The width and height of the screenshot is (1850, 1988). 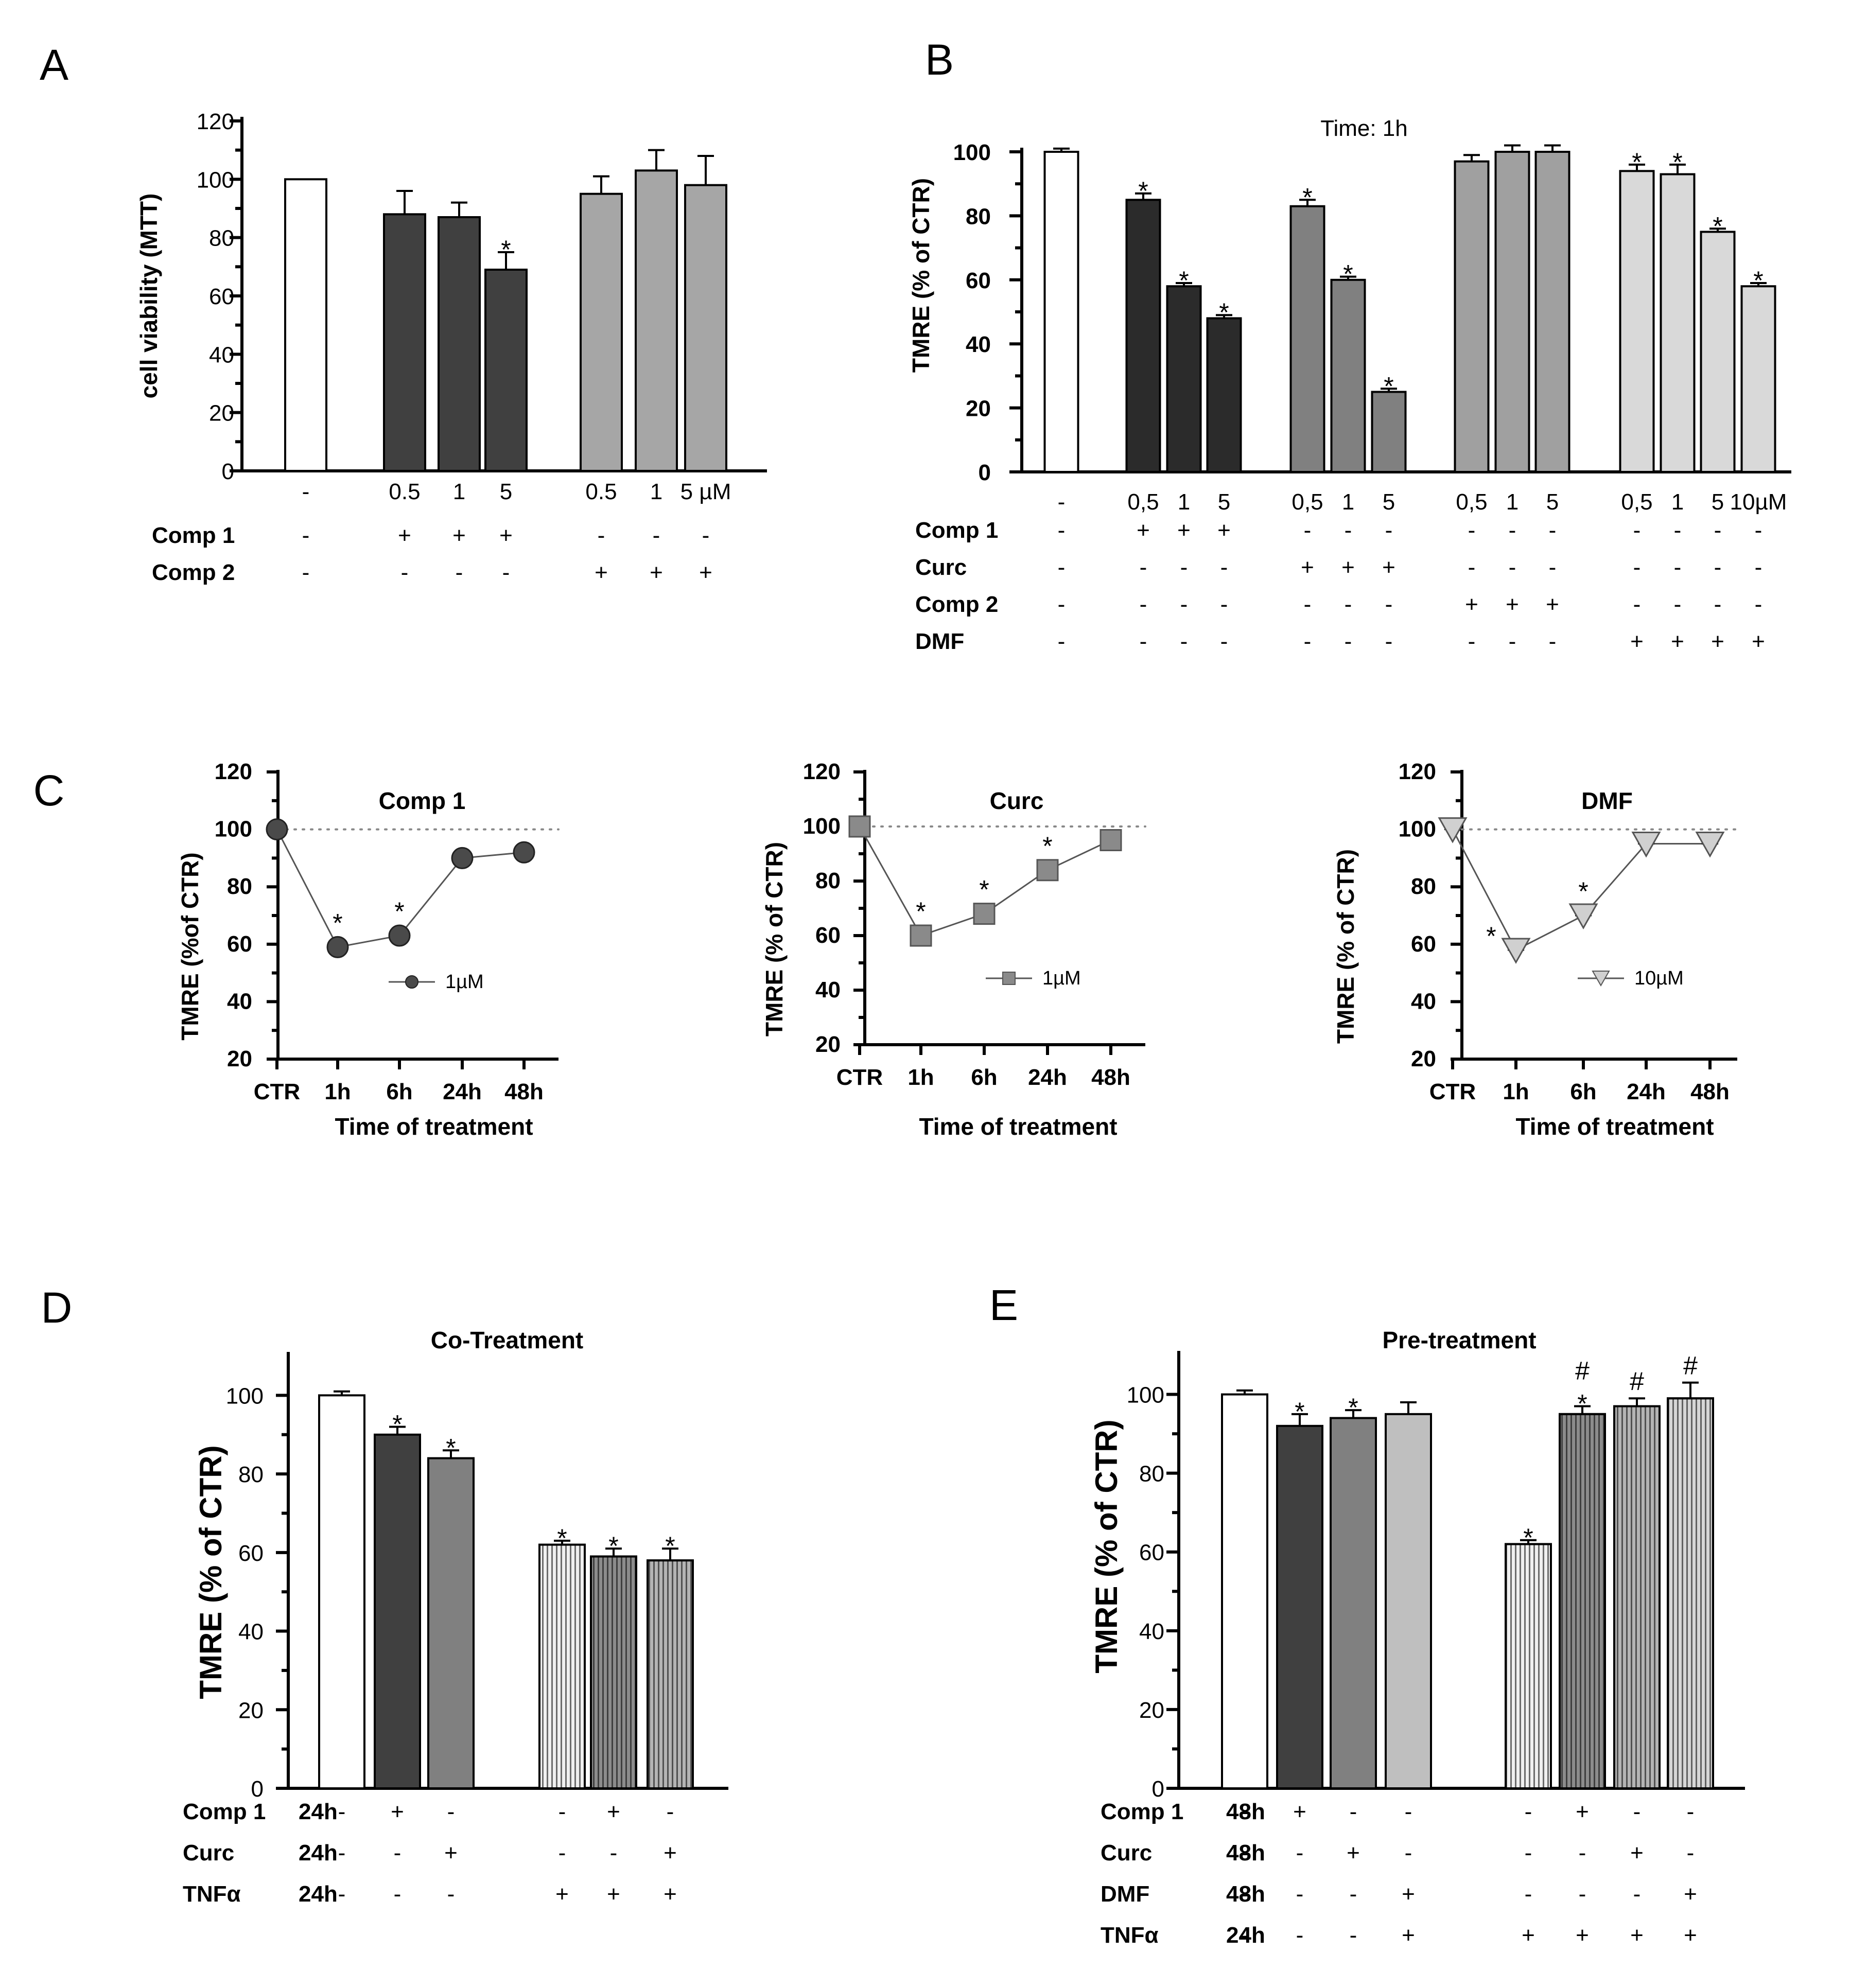 What do you see at coordinates (251, 1553) in the screenshot?
I see `y-tick-label-D: 60` at bounding box center [251, 1553].